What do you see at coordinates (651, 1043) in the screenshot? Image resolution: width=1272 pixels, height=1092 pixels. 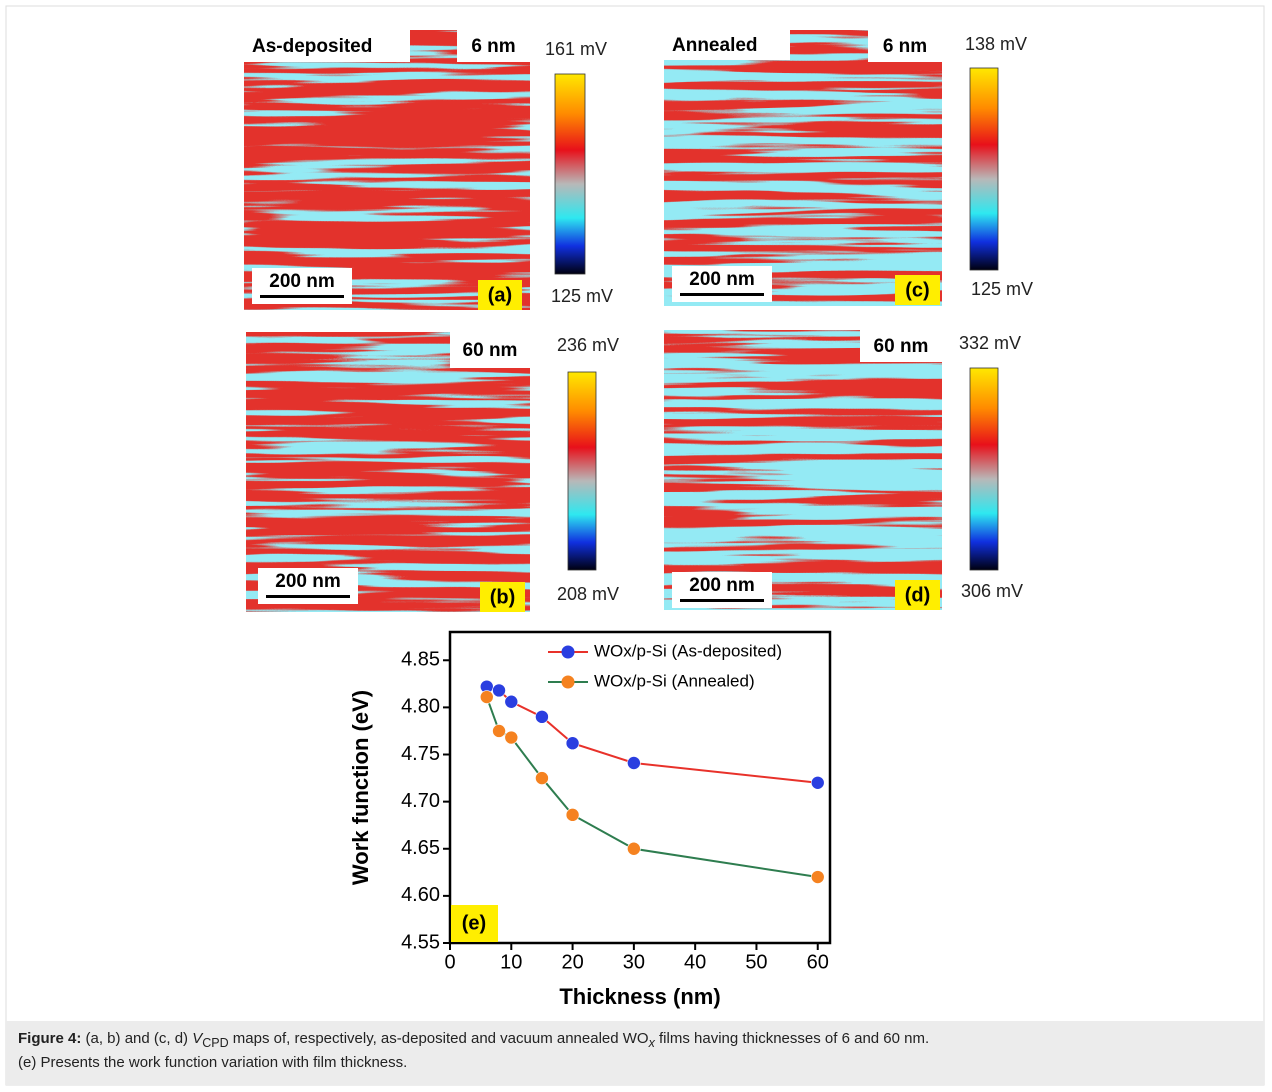 I see `caption-x: x` at bounding box center [651, 1043].